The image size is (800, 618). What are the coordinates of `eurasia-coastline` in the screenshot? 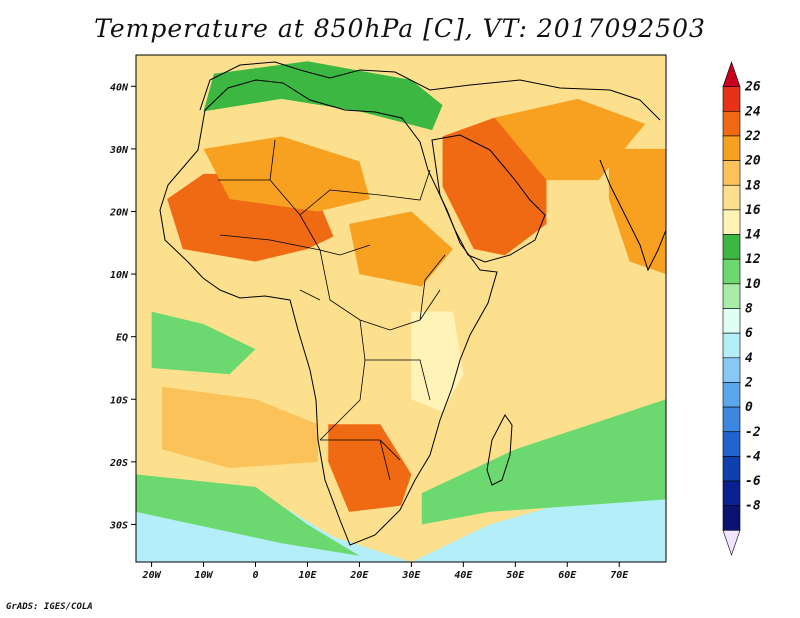 It's located at (430, 91).